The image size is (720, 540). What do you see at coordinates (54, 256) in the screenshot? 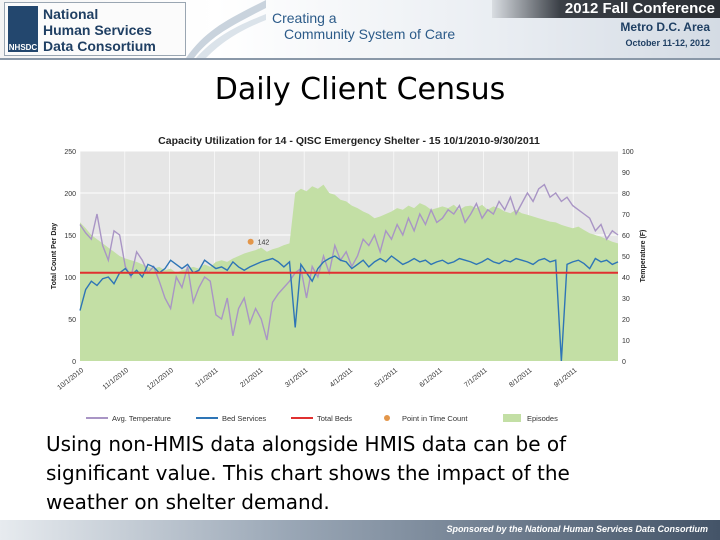
I see `y-axis-label: Total Count Per Day` at bounding box center [54, 256].